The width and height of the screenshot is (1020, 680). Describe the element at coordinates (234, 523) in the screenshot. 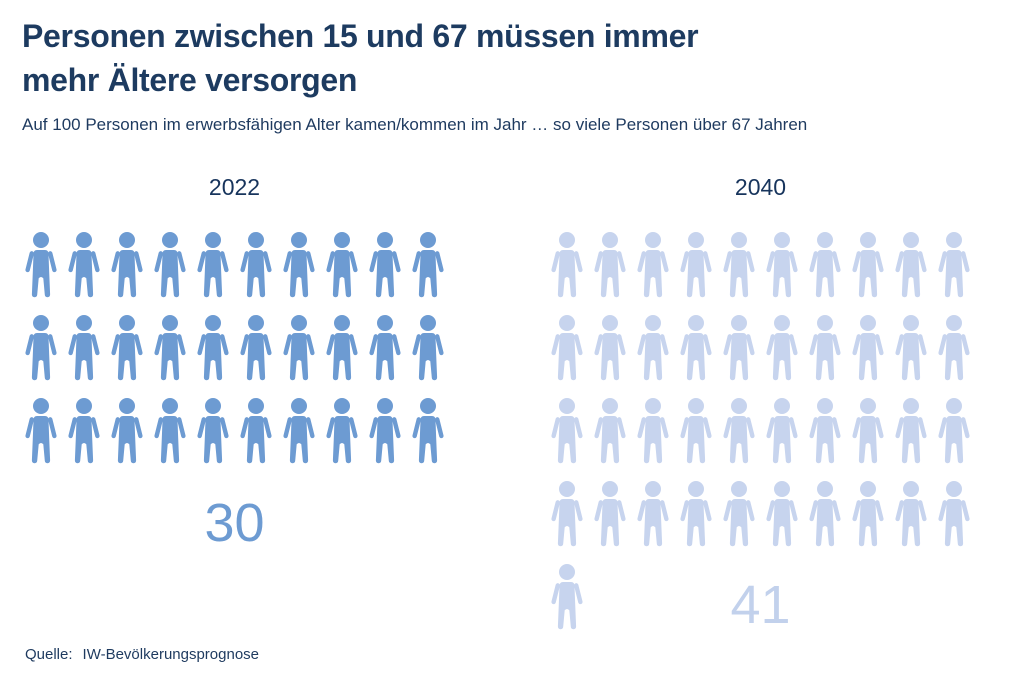

I see `value-2022: 30` at that location.